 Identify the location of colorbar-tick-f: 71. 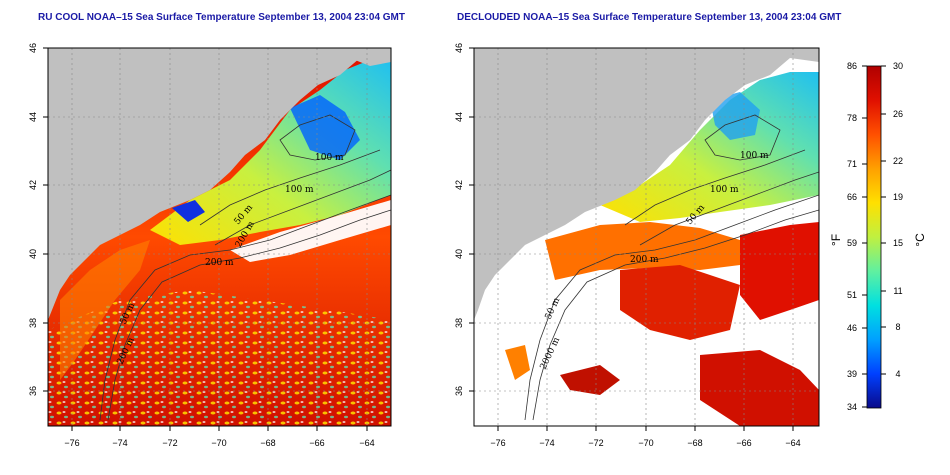
(852, 164).